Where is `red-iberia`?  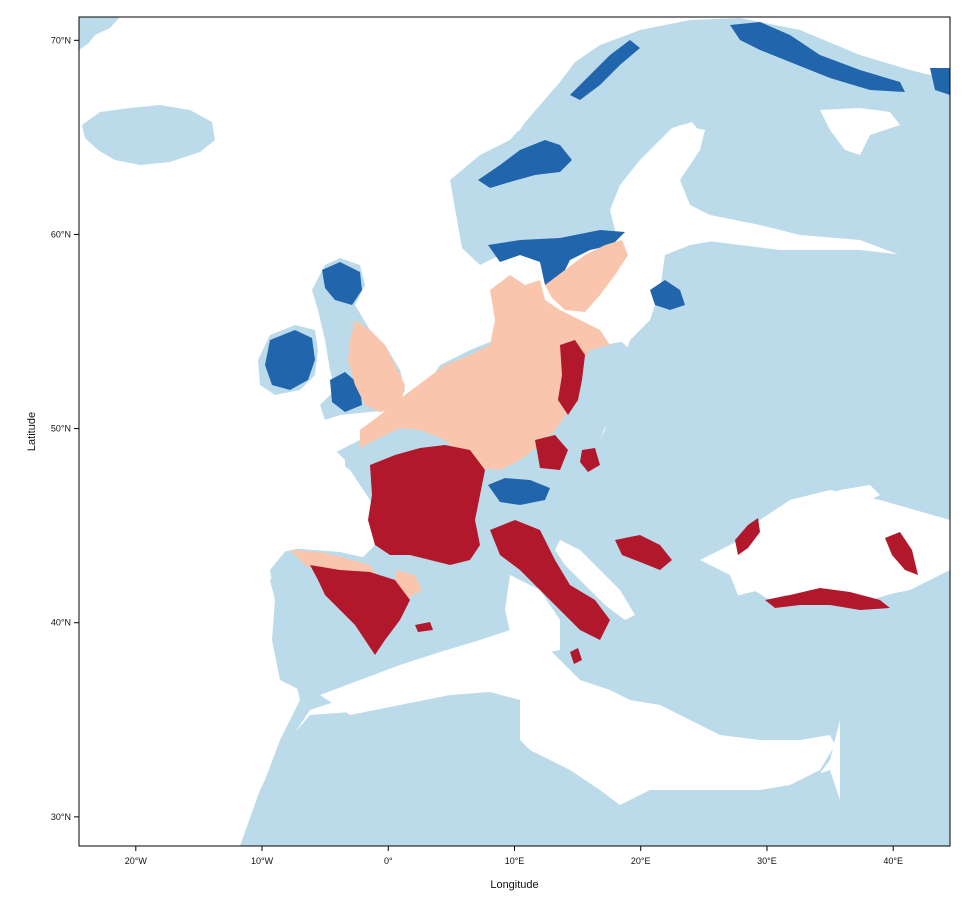
red-iberia is located at coordinates (360, 610).